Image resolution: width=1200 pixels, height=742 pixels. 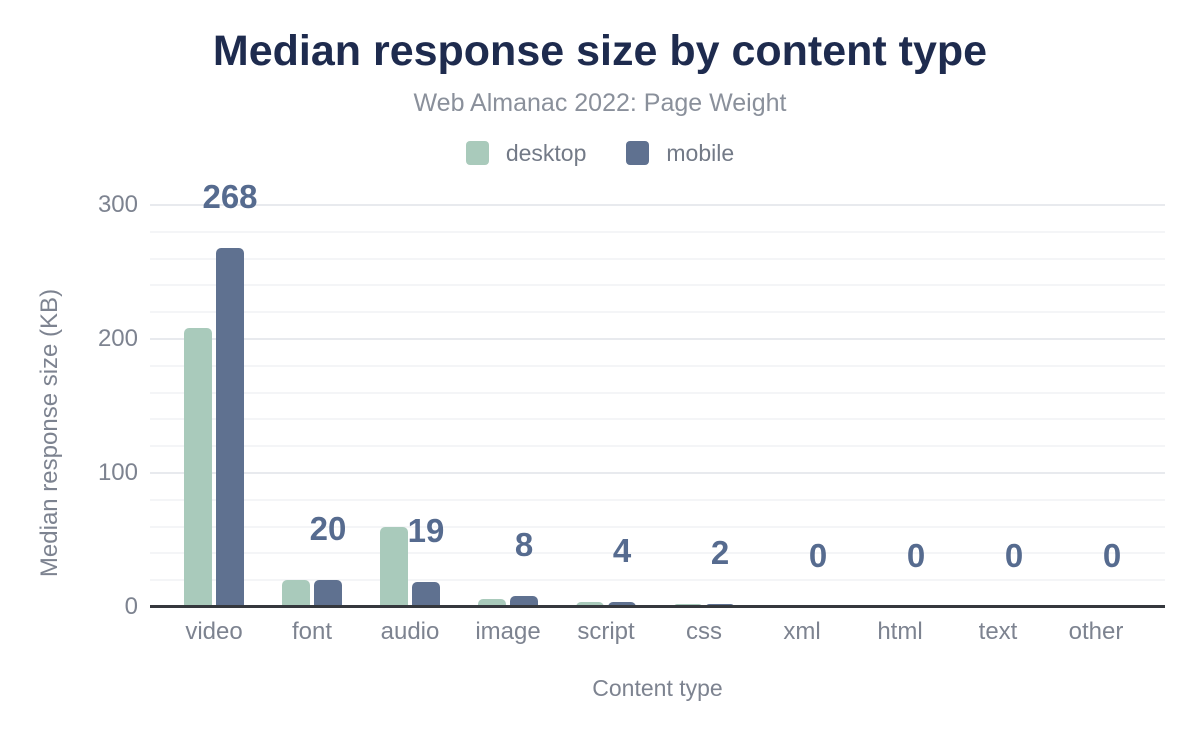 What do you see at coordinates (426, 594) in the screenshot?
I see `bar-mobile-audio` at bounding box center [426, 594].